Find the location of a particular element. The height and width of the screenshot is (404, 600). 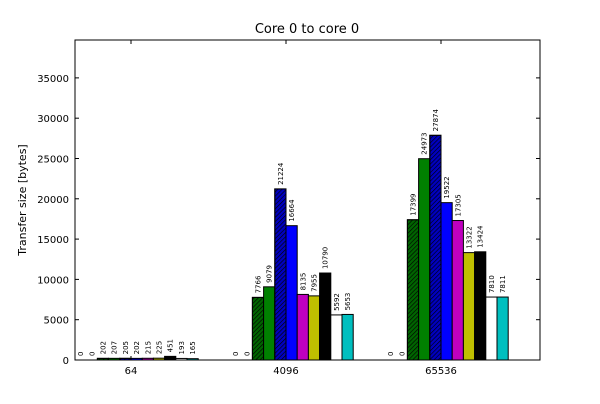

data-label: 451 is located at coordinates (171, 345).